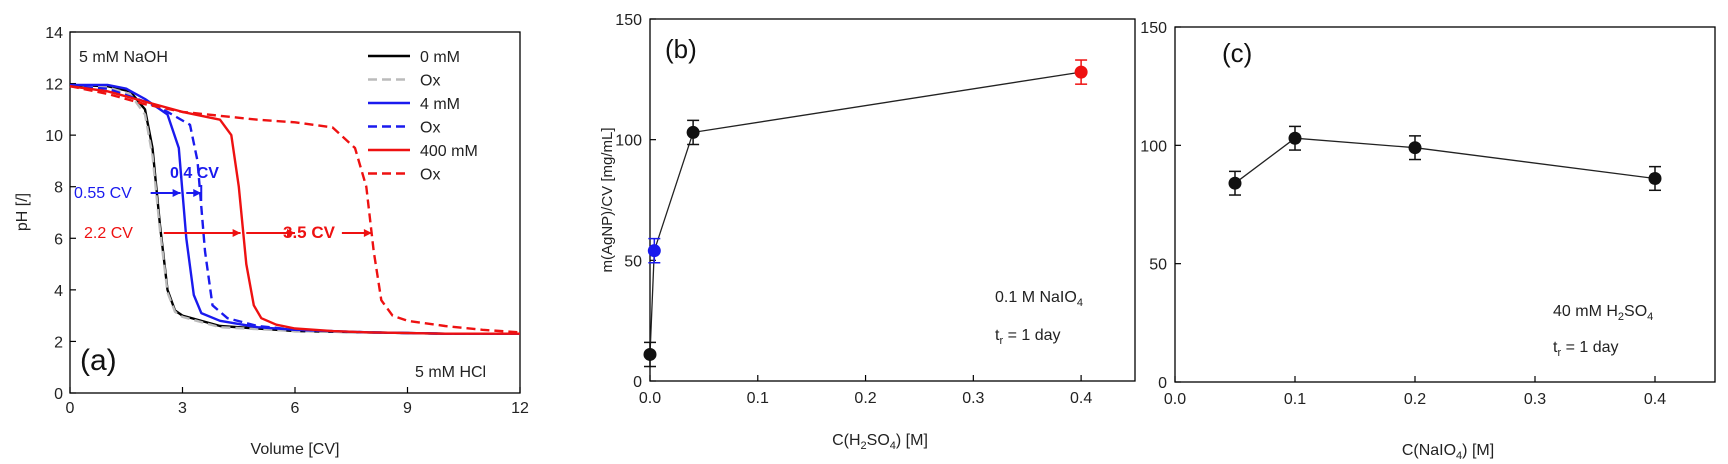 The height and width of the screenshot is (464, 1728). Describe the element at coordinates (197, 193) in the screenshot. I see `arrow-blue-2-head` at that location.